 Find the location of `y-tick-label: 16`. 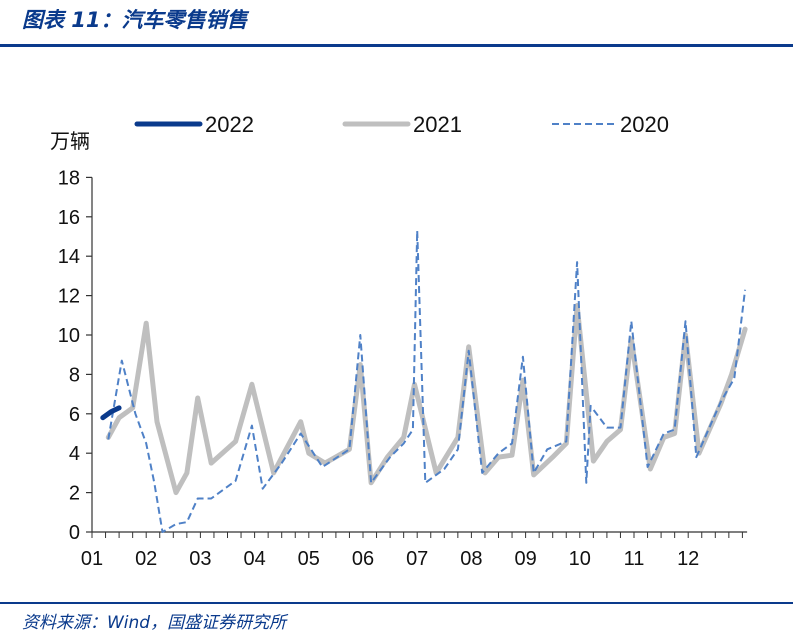

y-tick-label: 16 is located at coordinates (69, 218).